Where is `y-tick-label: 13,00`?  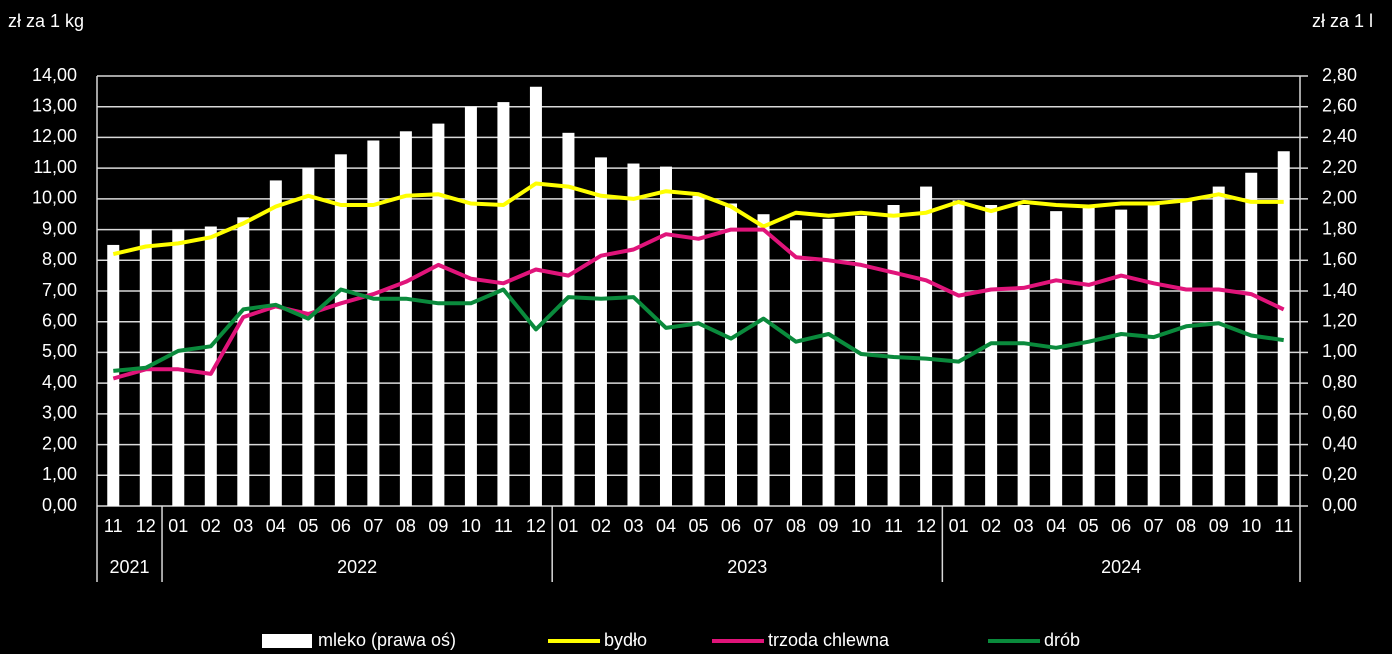
y-tick-label: 13,00 is located at coordinates (54, 105).